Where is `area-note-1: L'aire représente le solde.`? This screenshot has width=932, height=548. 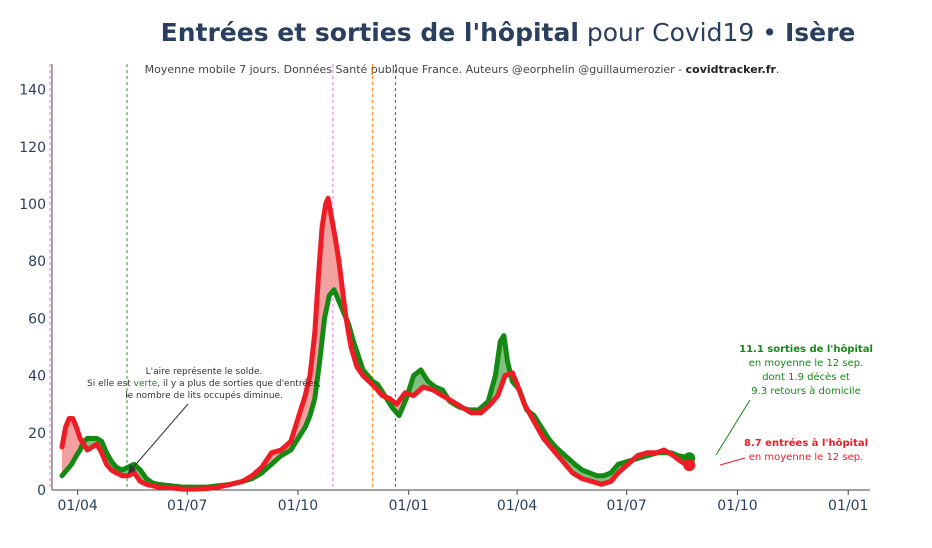
area-note-1: L'aire représente le solde. is located at coordinates (204, 371).